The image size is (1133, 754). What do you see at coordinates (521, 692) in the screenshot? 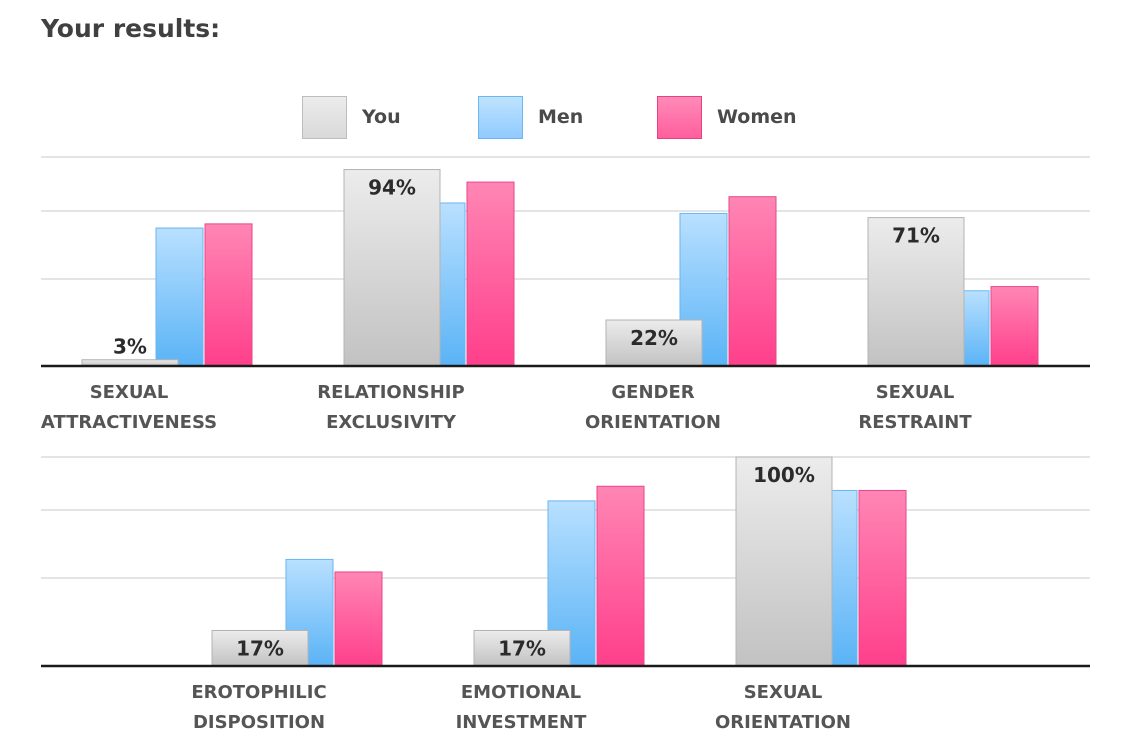
I see `category-label: EMOTIONAL` at bounding box center [521, 692].